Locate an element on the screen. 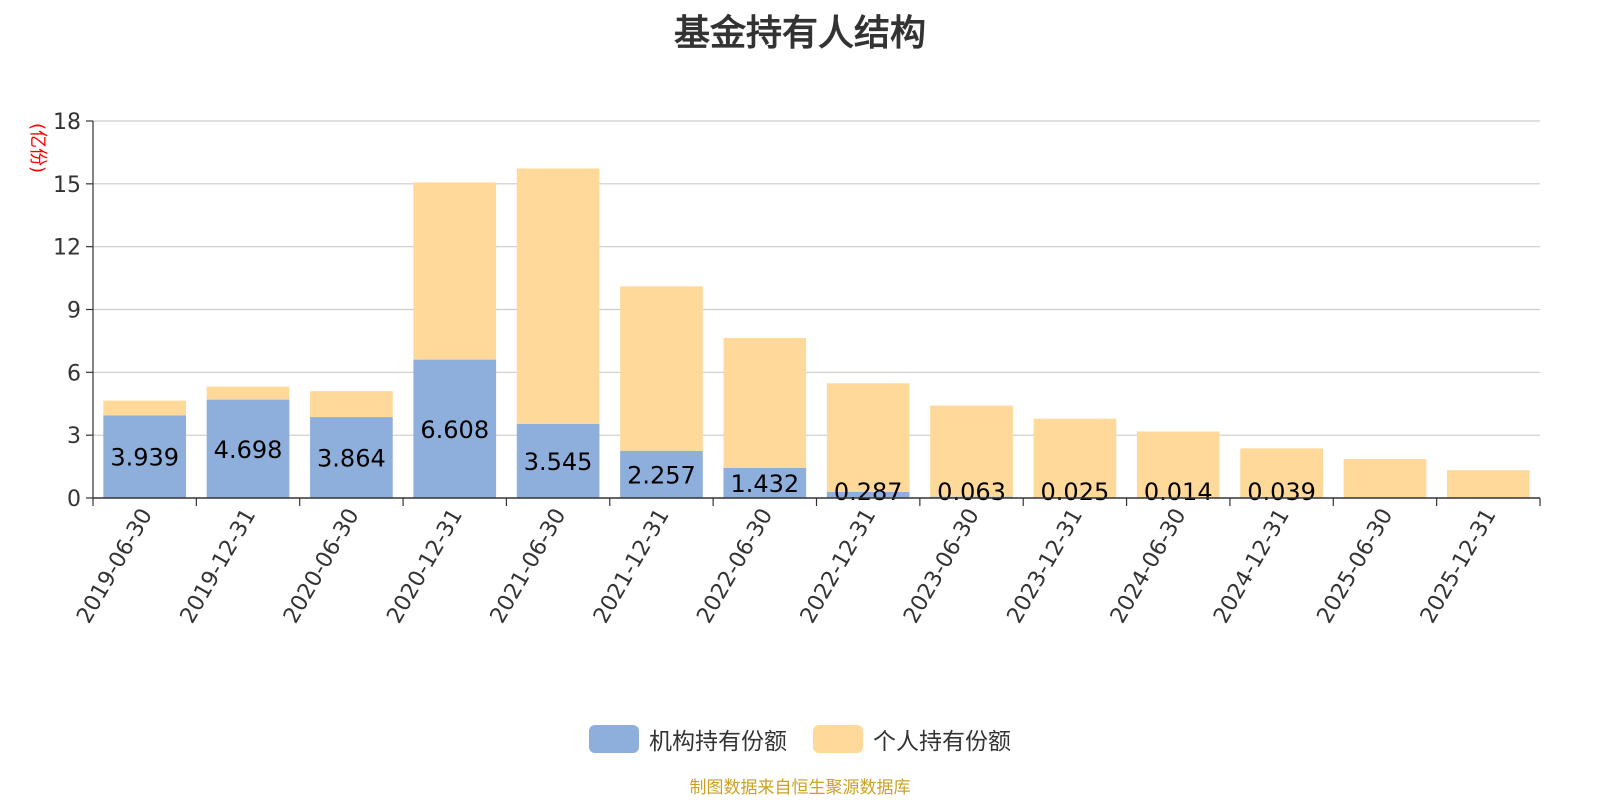 Image resolution: width=1600 pixels, height=800 pixels. x-tick-label: 2025-12-31 is located at coordinates (1459, 566).